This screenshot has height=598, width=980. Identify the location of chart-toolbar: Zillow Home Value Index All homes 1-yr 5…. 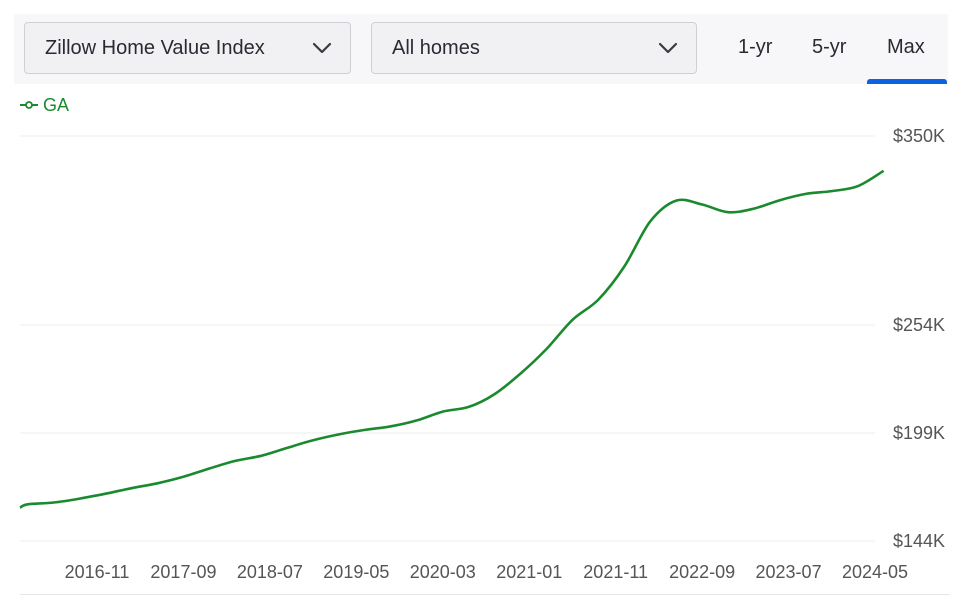
(481, 49).